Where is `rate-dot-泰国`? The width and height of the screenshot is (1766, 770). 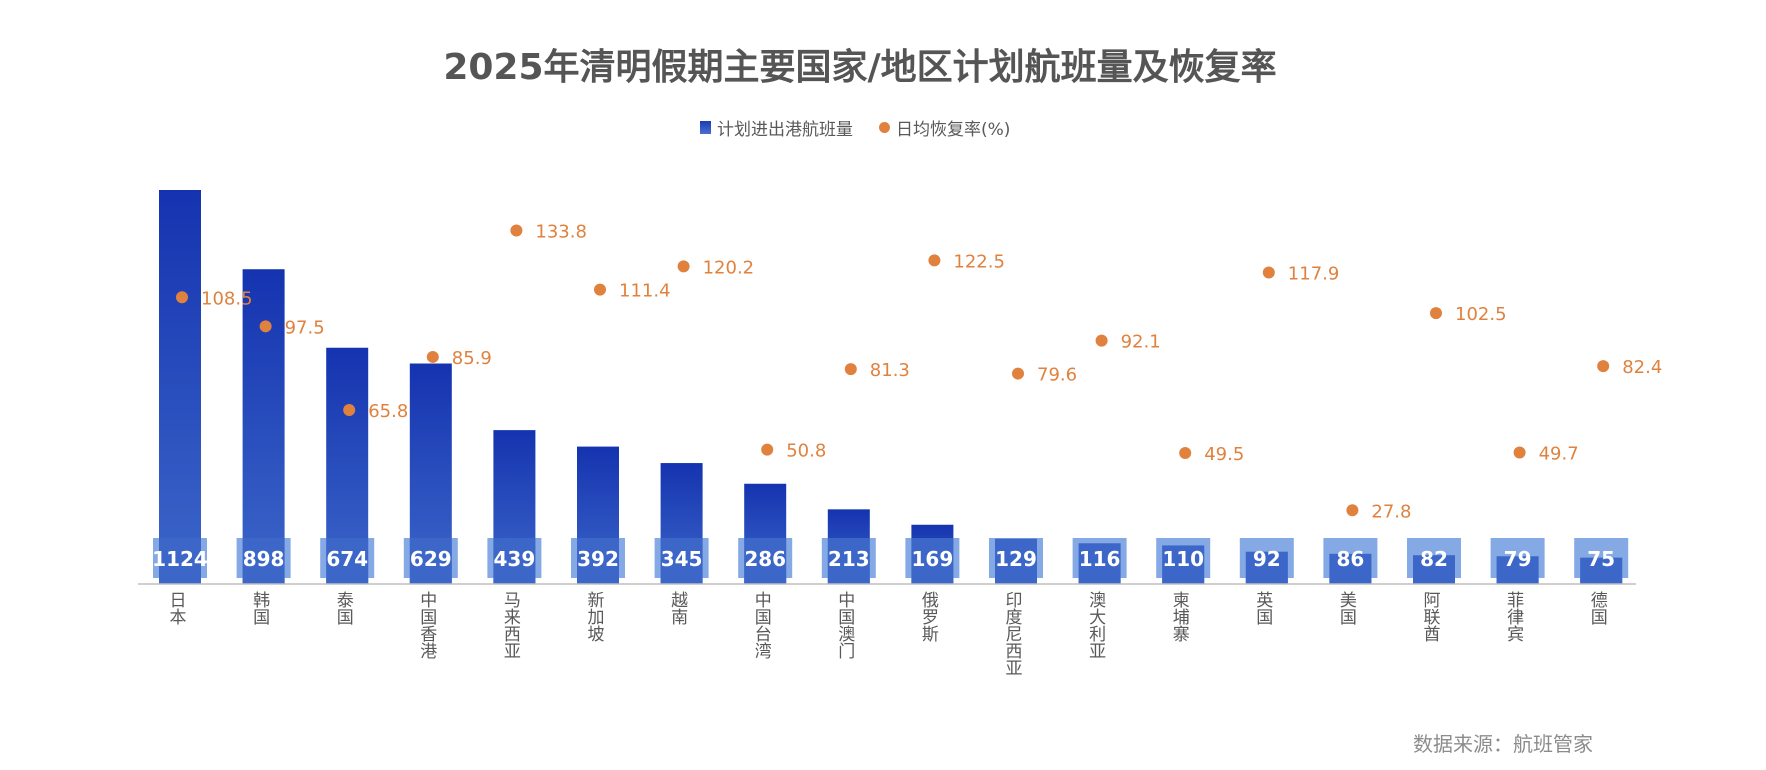
rate-dot-泰国 is located at coordinates (349, 409).